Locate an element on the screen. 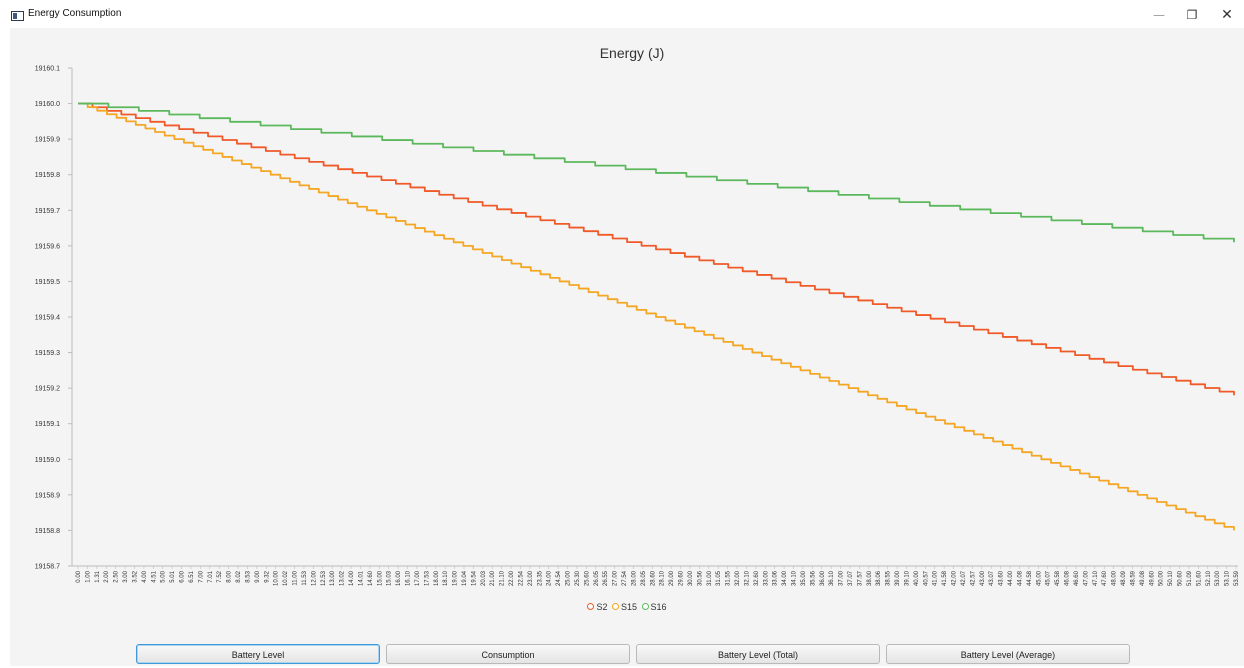 This screenshot has height=668, width=1244. x-tick-label: 50.00 is located at coordinates (1162, 578).